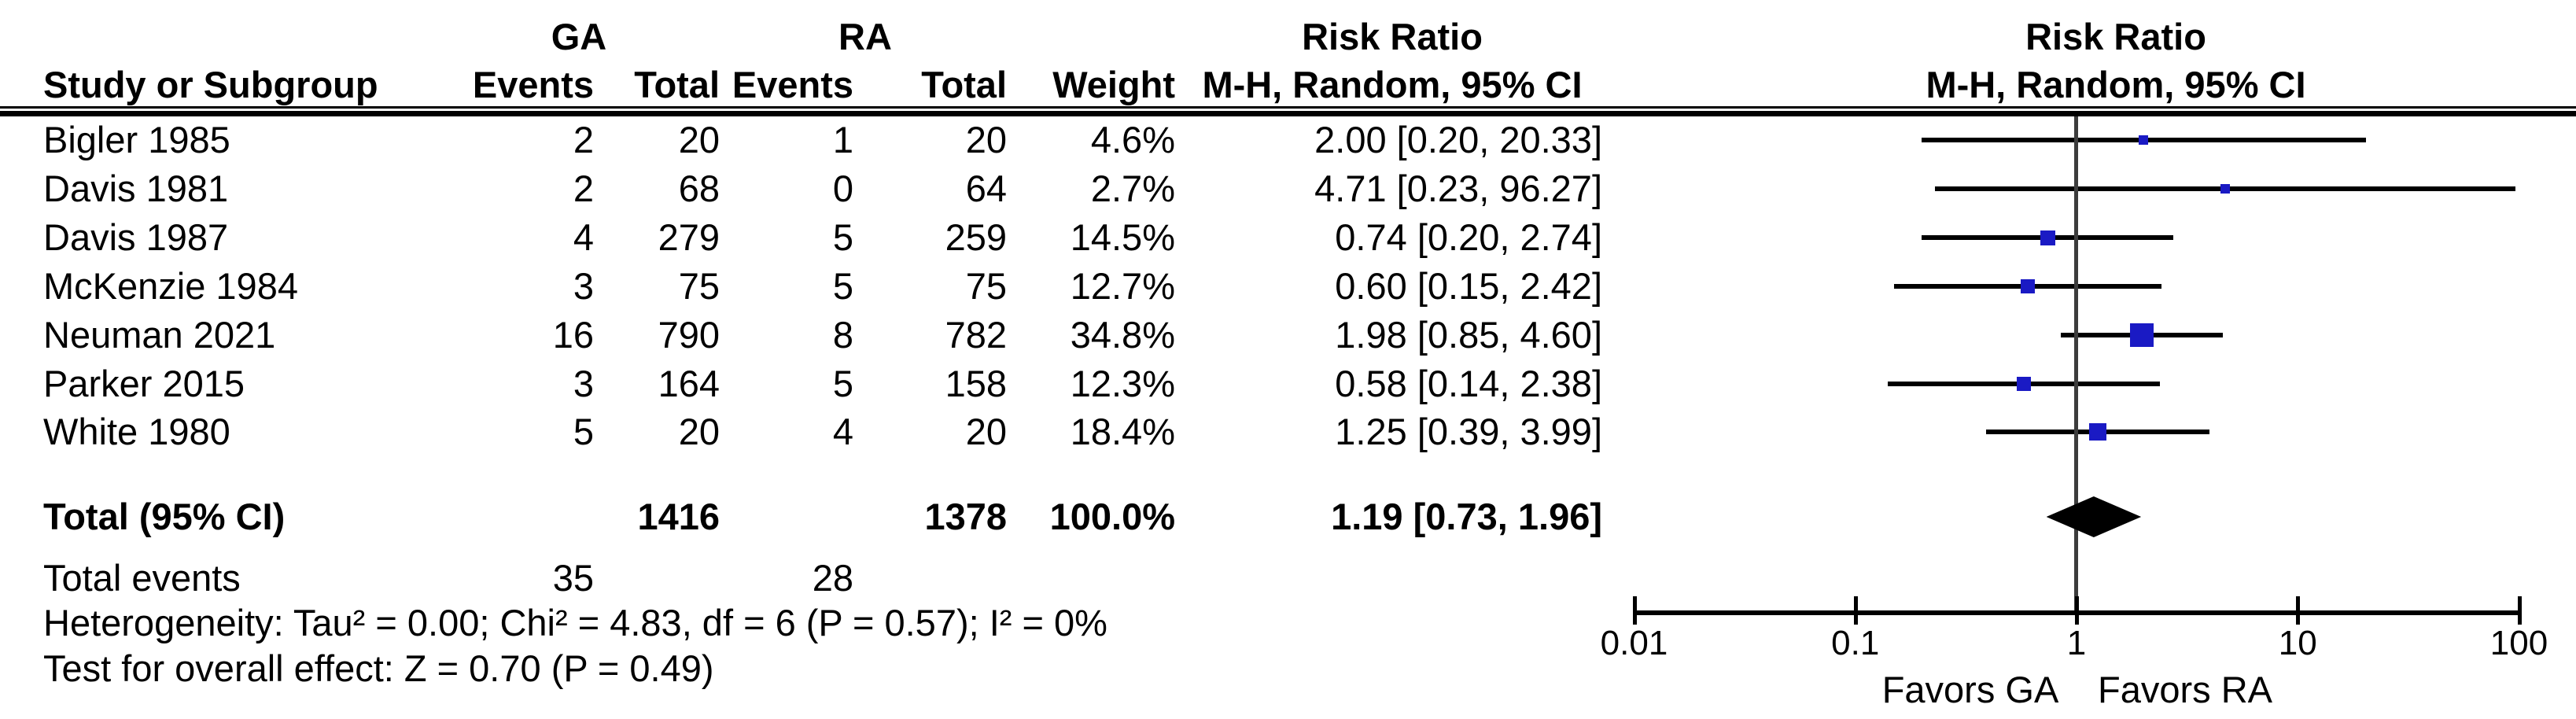 This screenshot has width=2576, height=719. Describe the element at coordinates (1468, 335) in the screenshot. I see `study-ci-text: 1.98 [0.85, 4.60]` at that location.